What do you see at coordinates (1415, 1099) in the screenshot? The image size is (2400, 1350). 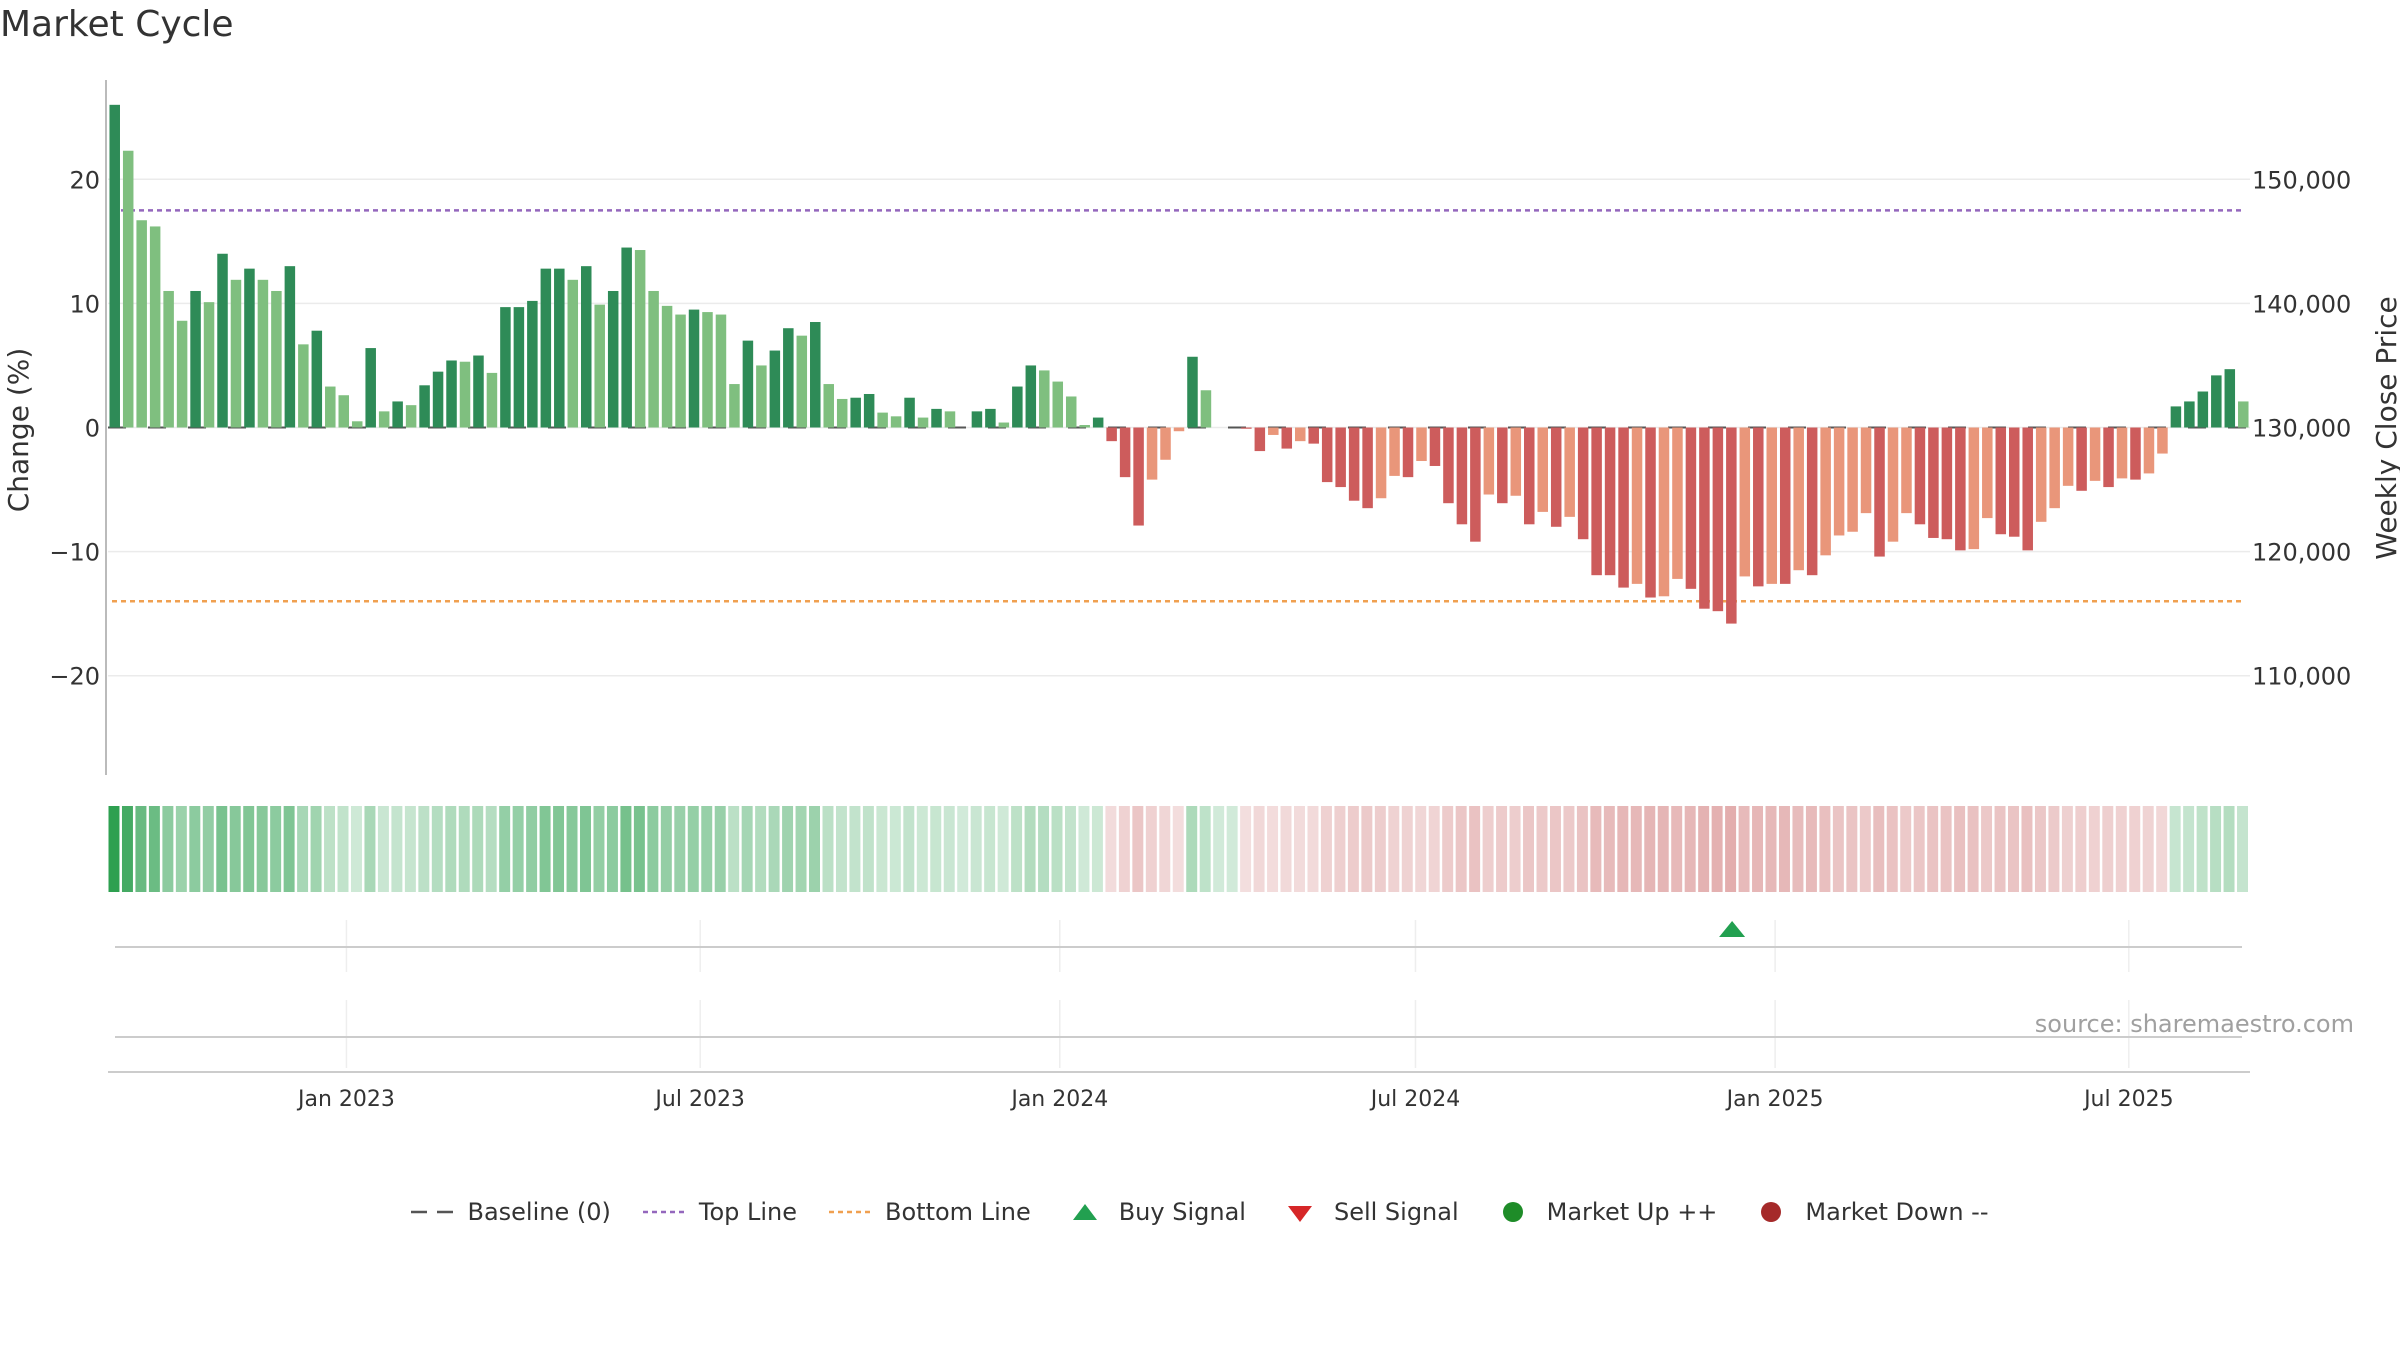 I see `x-tick-label: Jul 2024` at bounding box center [1415, 1099].